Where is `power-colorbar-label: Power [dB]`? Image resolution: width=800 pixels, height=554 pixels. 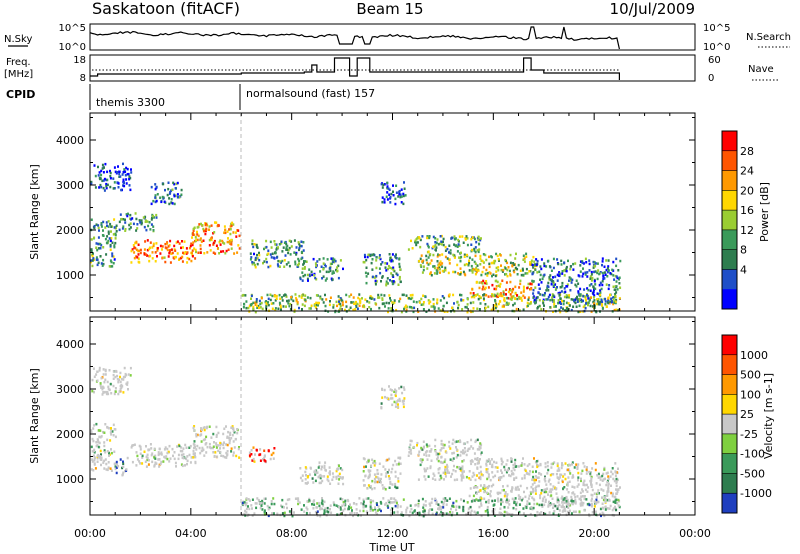 power-colorbar-label: Power [dB] is located at coordinates (764, 212).